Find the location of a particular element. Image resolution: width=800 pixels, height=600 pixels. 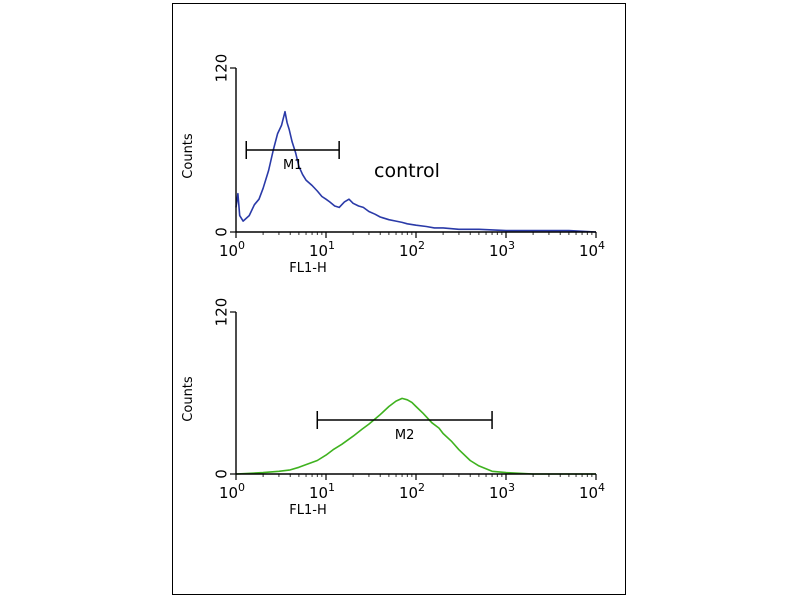

gate-label: M1 is located at coordinates (293, 165).